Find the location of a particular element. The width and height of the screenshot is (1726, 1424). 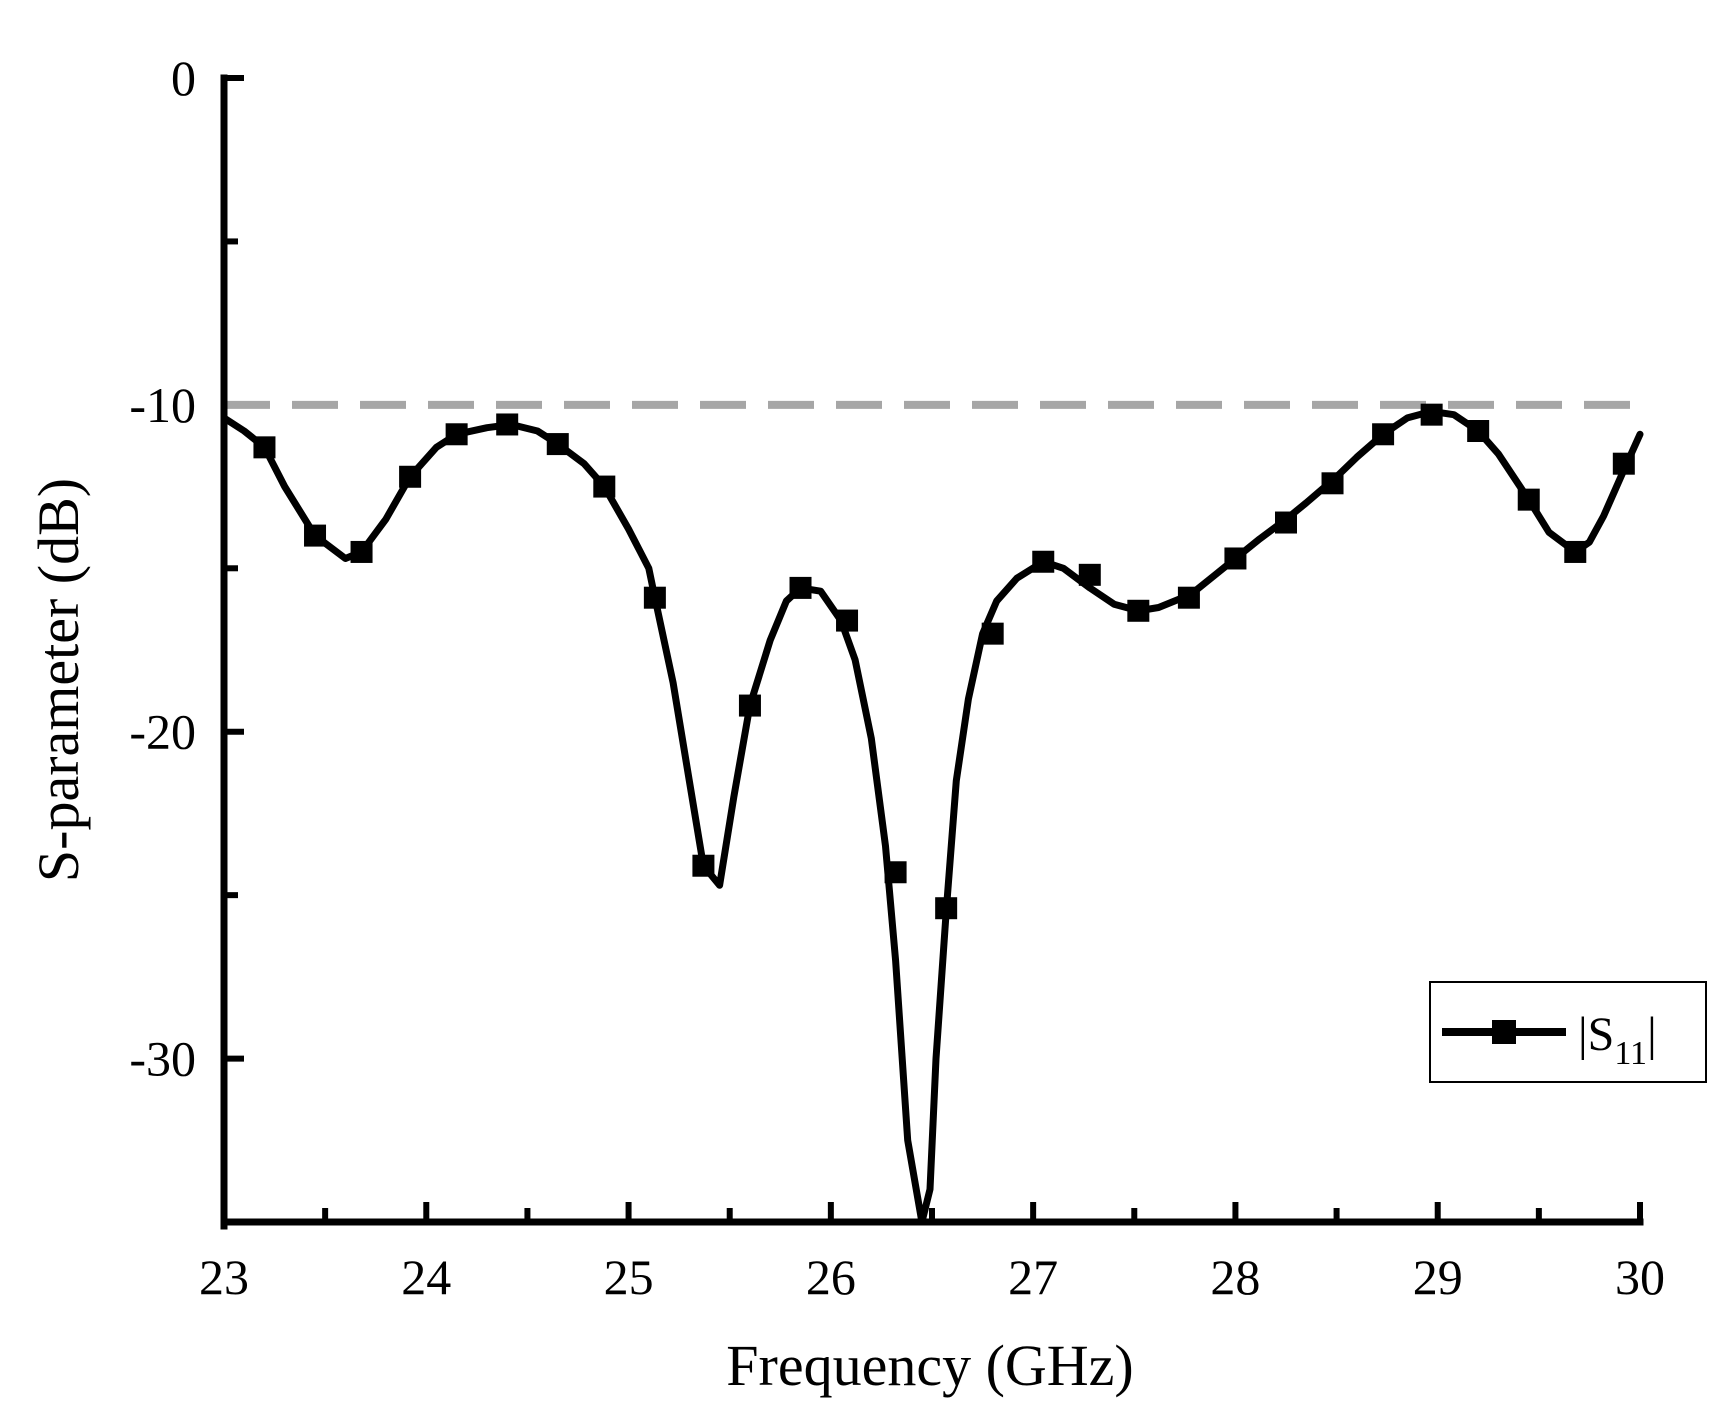

y-tick-label: -10 is located at coordinates (162, 405).